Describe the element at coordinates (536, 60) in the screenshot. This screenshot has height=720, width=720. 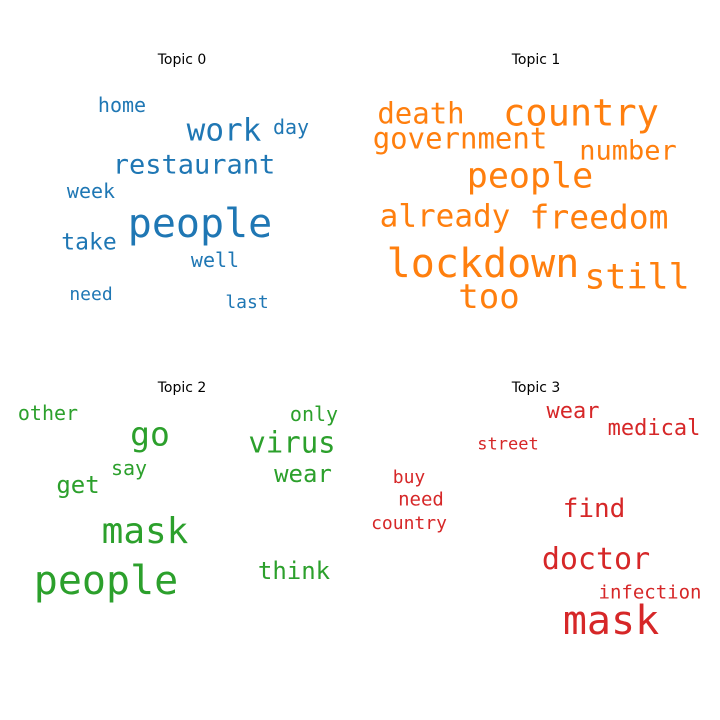
I see `topic-1-title: Topic 1` at that location.